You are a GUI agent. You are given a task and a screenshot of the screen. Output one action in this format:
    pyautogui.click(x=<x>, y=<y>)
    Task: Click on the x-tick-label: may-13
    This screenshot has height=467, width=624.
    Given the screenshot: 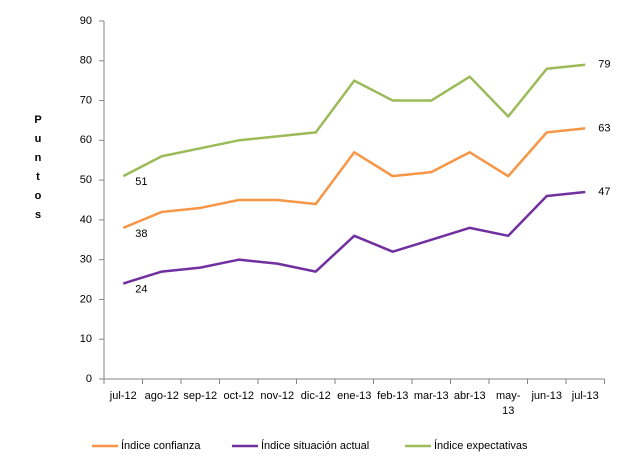 What is the action you would take?
    pyautogui.click(x=508, y=403)
    